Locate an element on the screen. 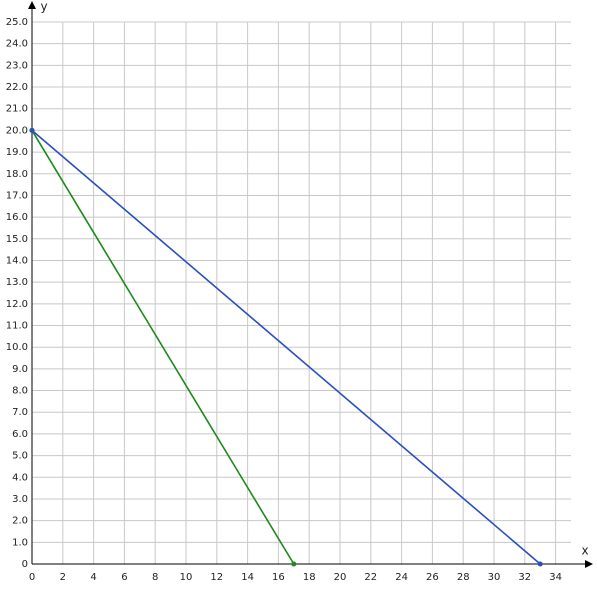 The height and width of the screenshot is (590, 597). y-tick-label: 2.0 is located at coordinates (20, 521).